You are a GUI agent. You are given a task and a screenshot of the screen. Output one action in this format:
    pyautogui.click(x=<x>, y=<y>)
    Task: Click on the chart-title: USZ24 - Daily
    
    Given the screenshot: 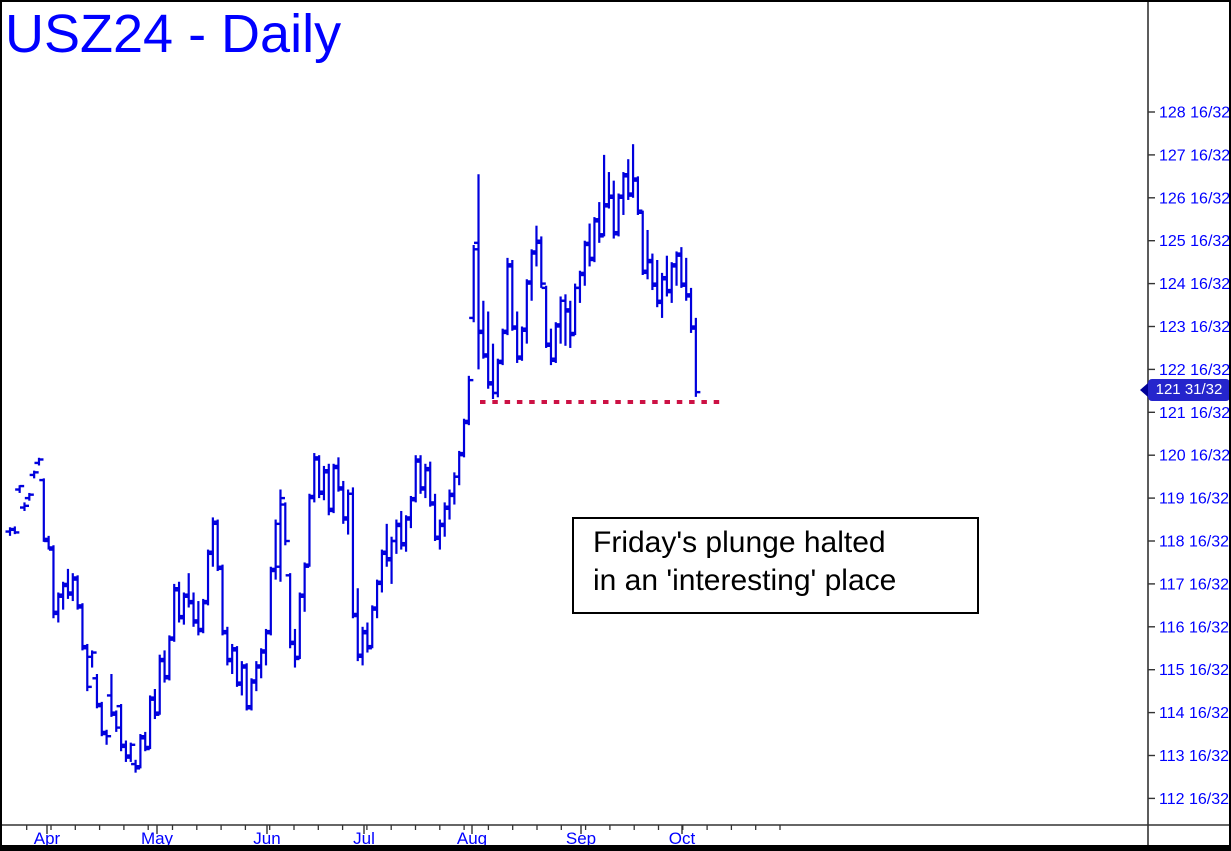 What is the action you would take?
    pyautogui.click(x=173, y=34)
    